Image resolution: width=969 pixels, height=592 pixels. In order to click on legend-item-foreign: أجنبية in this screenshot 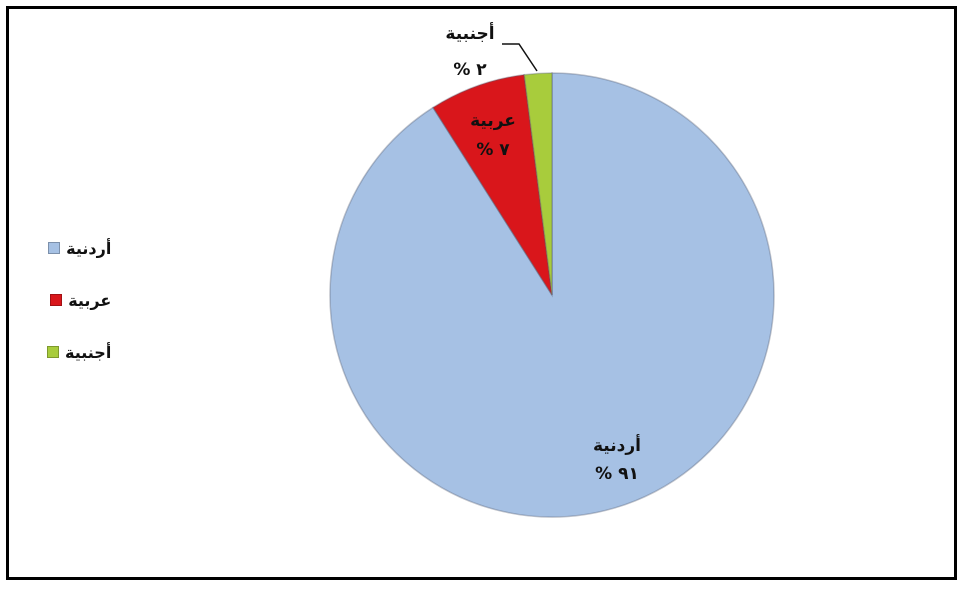, I will do `click(79, 352)`.